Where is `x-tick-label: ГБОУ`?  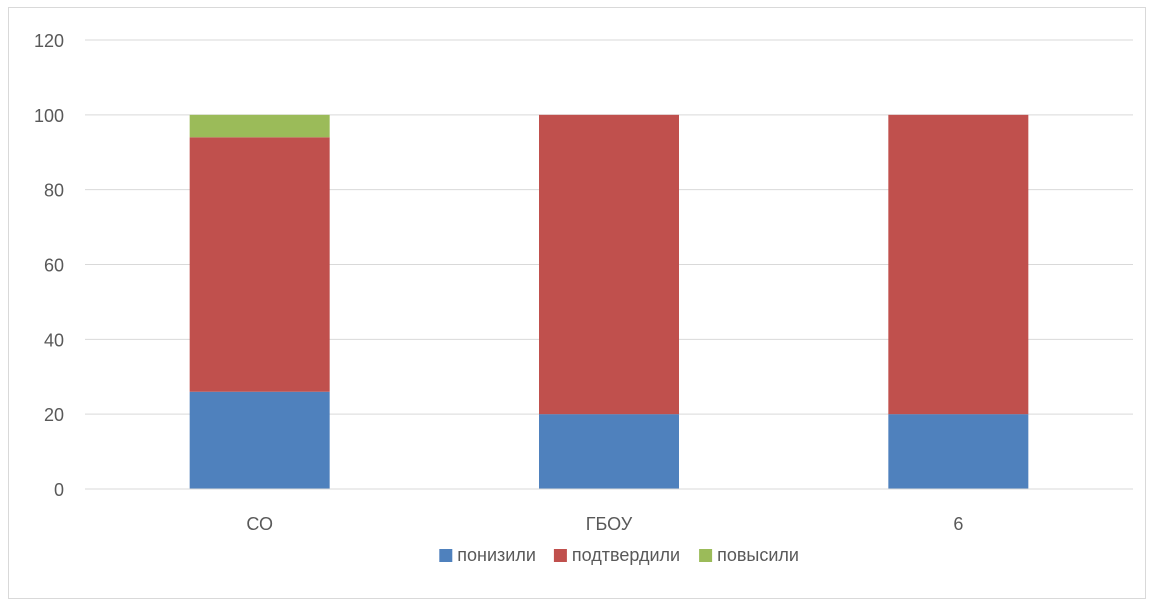 x-tick-label: ГБОУ is located at coordinates (609, 524).